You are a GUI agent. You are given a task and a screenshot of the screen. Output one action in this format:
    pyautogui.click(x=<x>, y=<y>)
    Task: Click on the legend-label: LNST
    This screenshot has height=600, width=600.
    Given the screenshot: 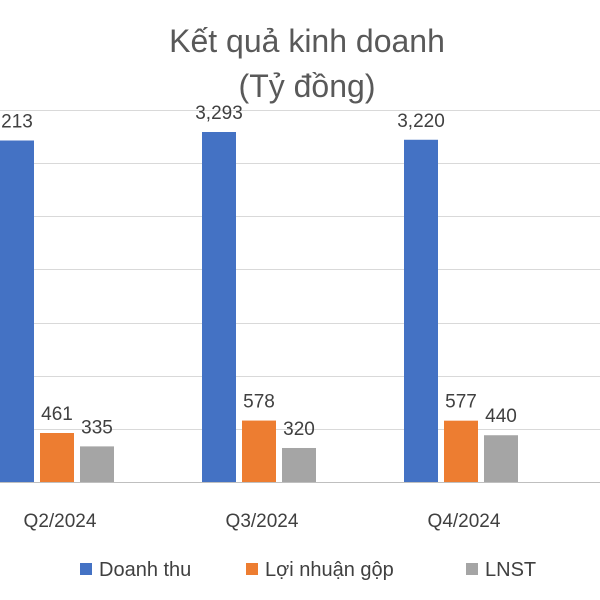 What is the action you would take?
    pyautogui.click(x=510, y=570)
    